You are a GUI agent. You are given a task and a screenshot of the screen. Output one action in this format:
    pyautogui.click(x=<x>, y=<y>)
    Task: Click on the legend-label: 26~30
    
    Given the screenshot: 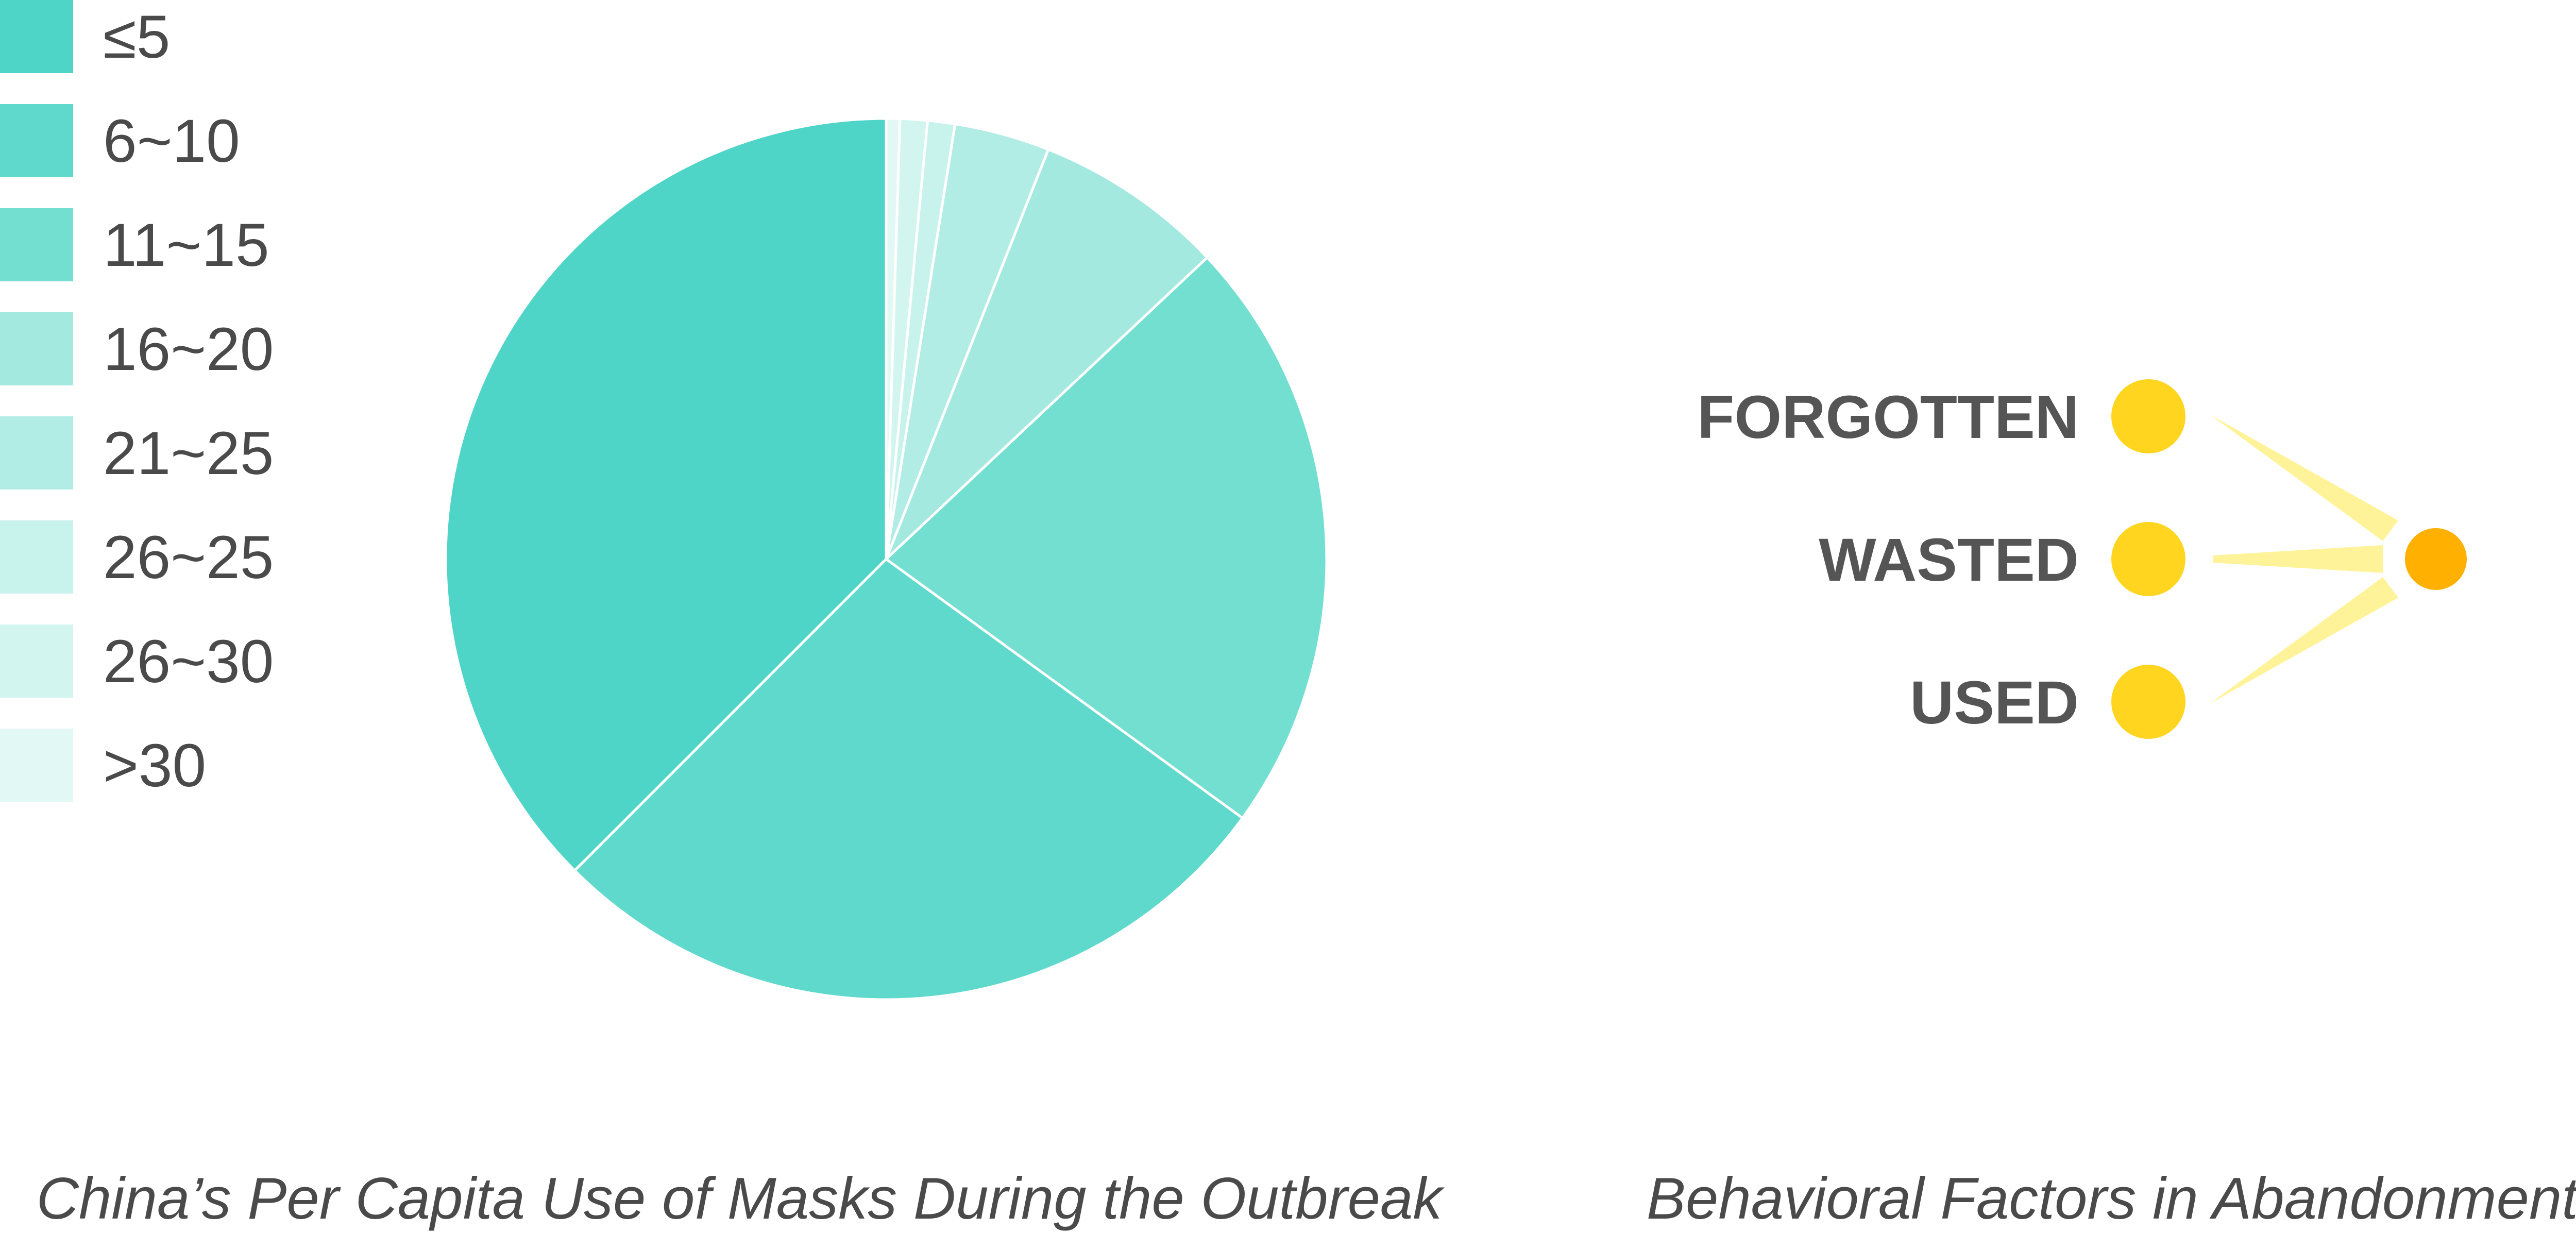 What is the action you would take?
    pyautogui.click(x=188, y=662)
    